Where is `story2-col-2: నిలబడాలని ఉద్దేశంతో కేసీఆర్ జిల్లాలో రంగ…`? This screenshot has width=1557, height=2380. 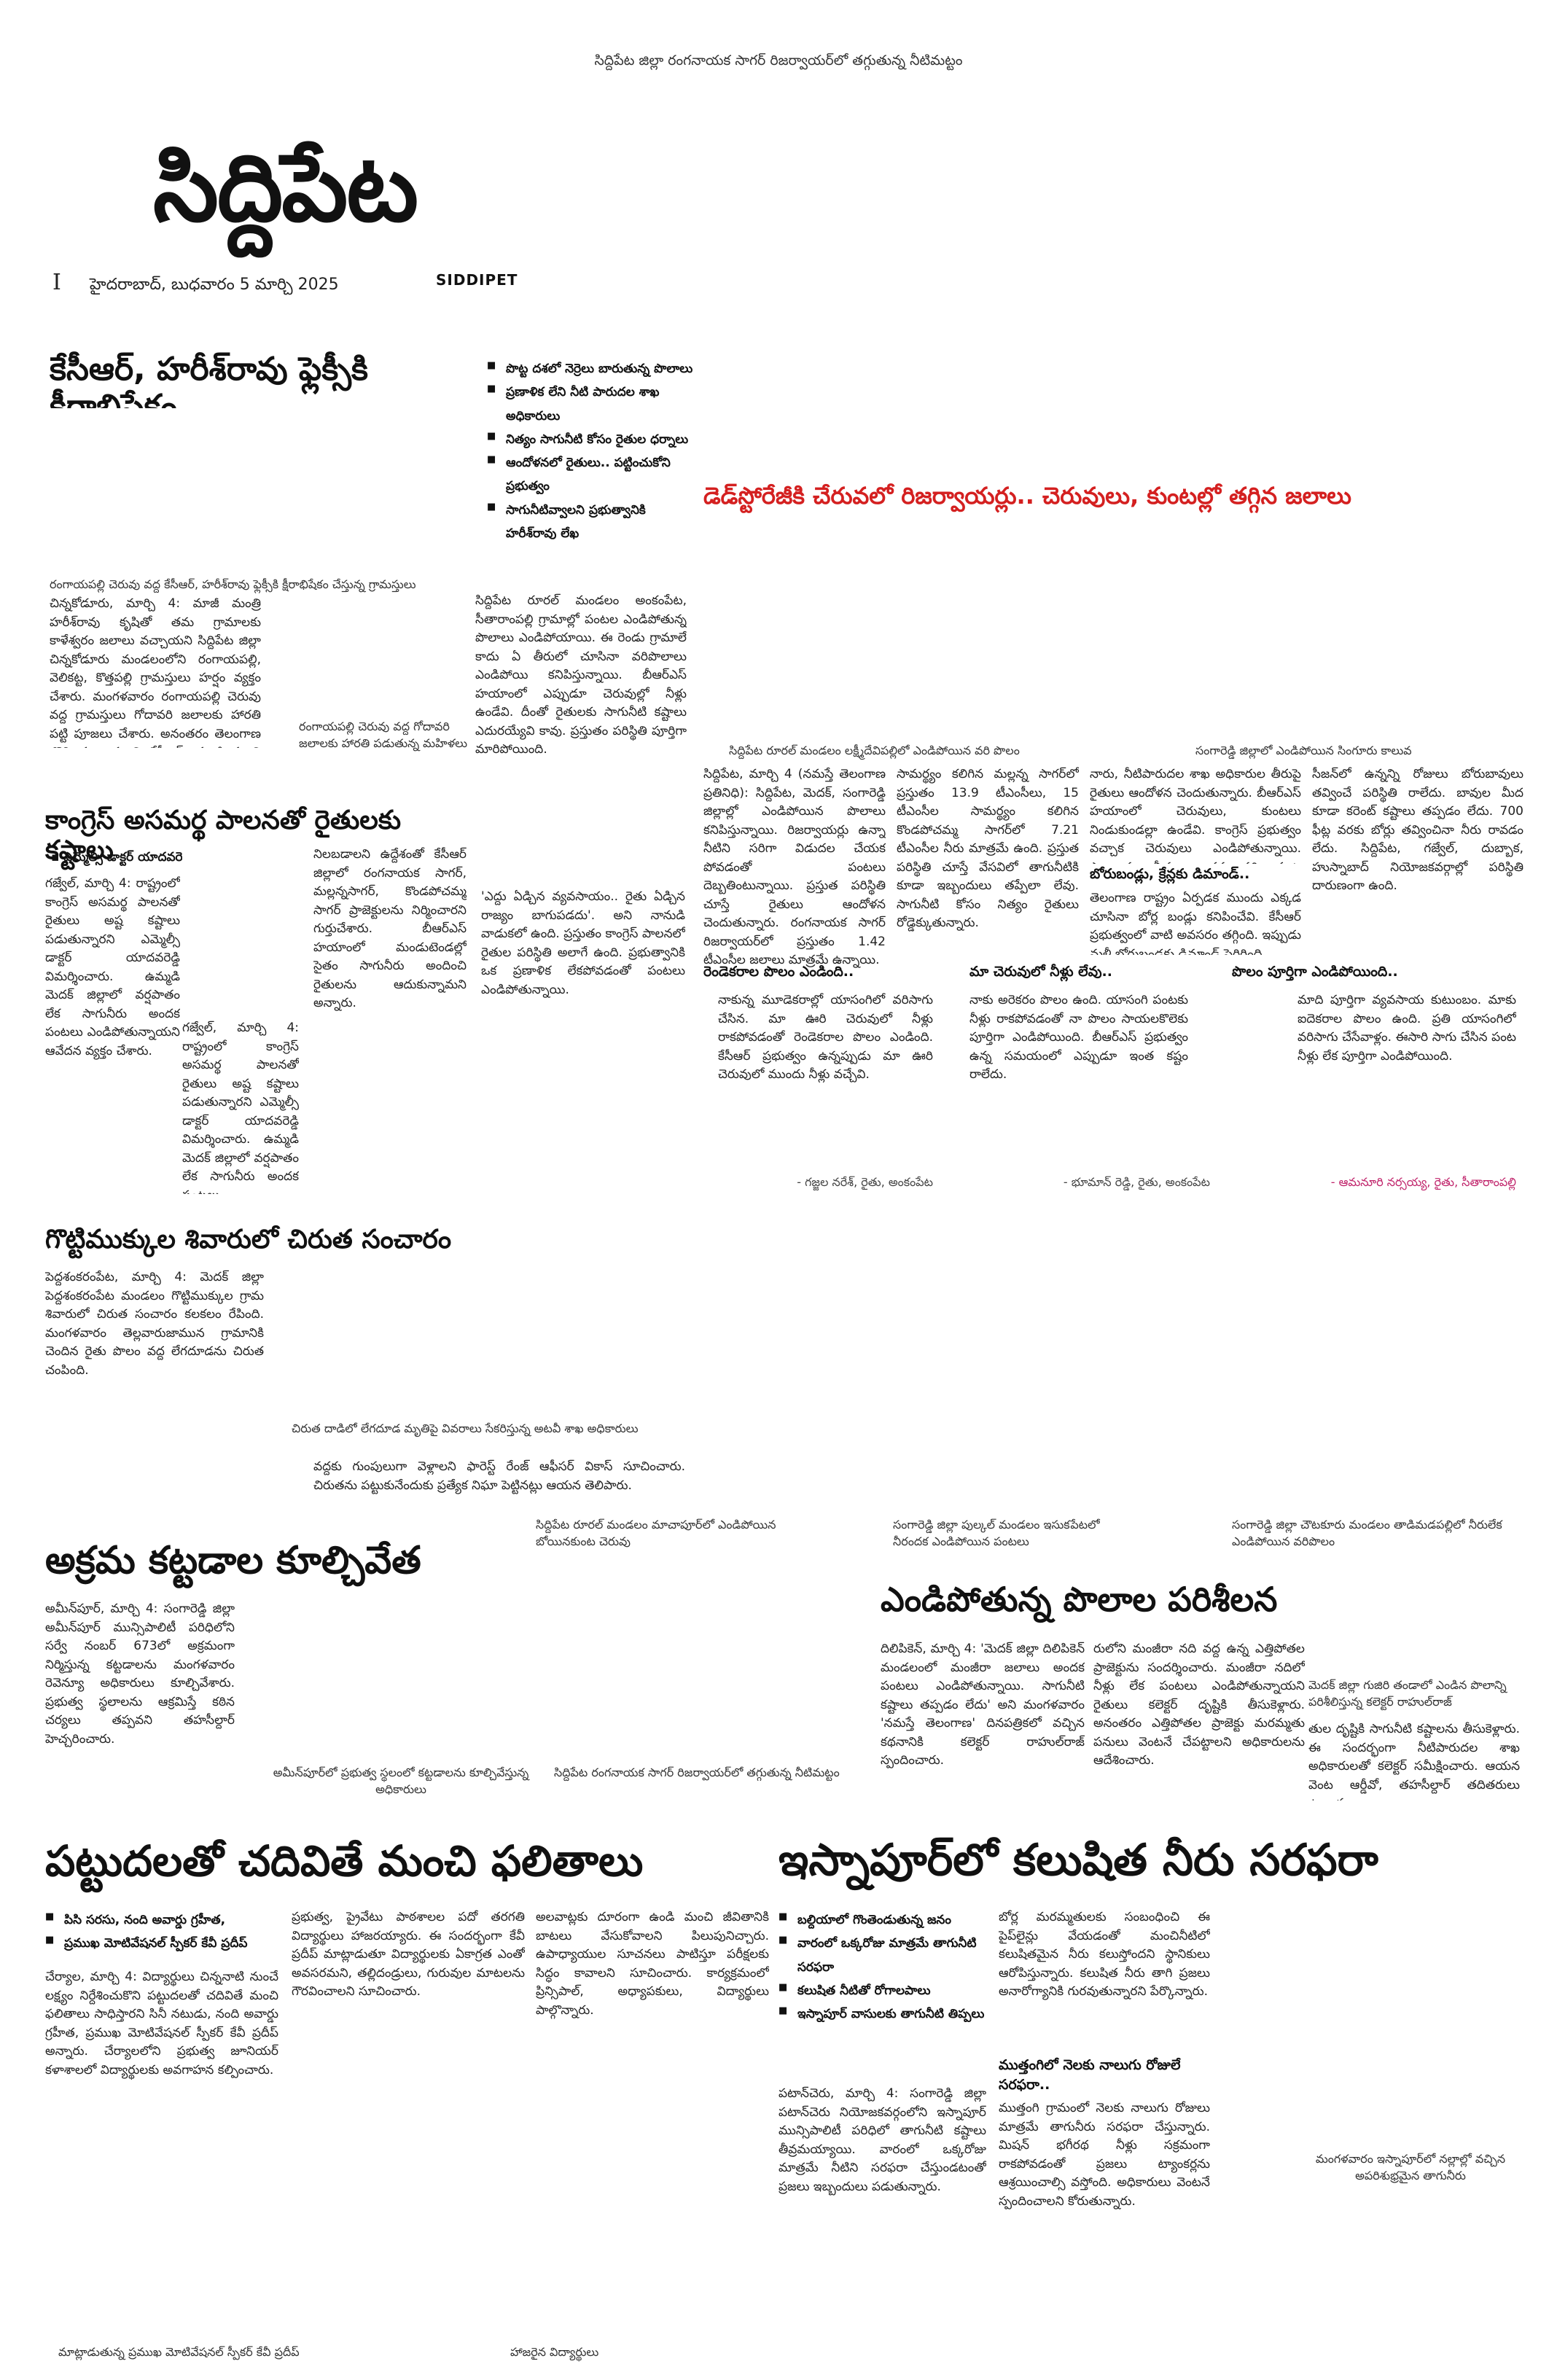 story2-col-2: నిలబడాలని ఉద్దేశంతో కేసీఆర్ జిల్లాలో రంగ… is located at coordinates (390, 928).